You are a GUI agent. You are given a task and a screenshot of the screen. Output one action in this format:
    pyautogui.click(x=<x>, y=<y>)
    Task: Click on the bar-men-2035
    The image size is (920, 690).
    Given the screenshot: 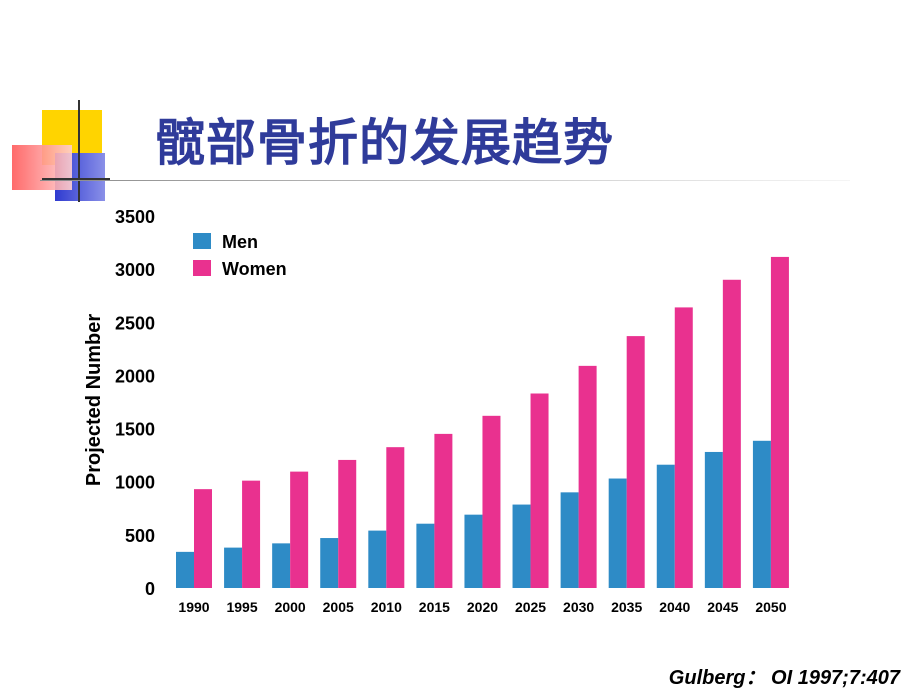 What is the action you would take?
    pyautogui.click(x=617, y=533)
    